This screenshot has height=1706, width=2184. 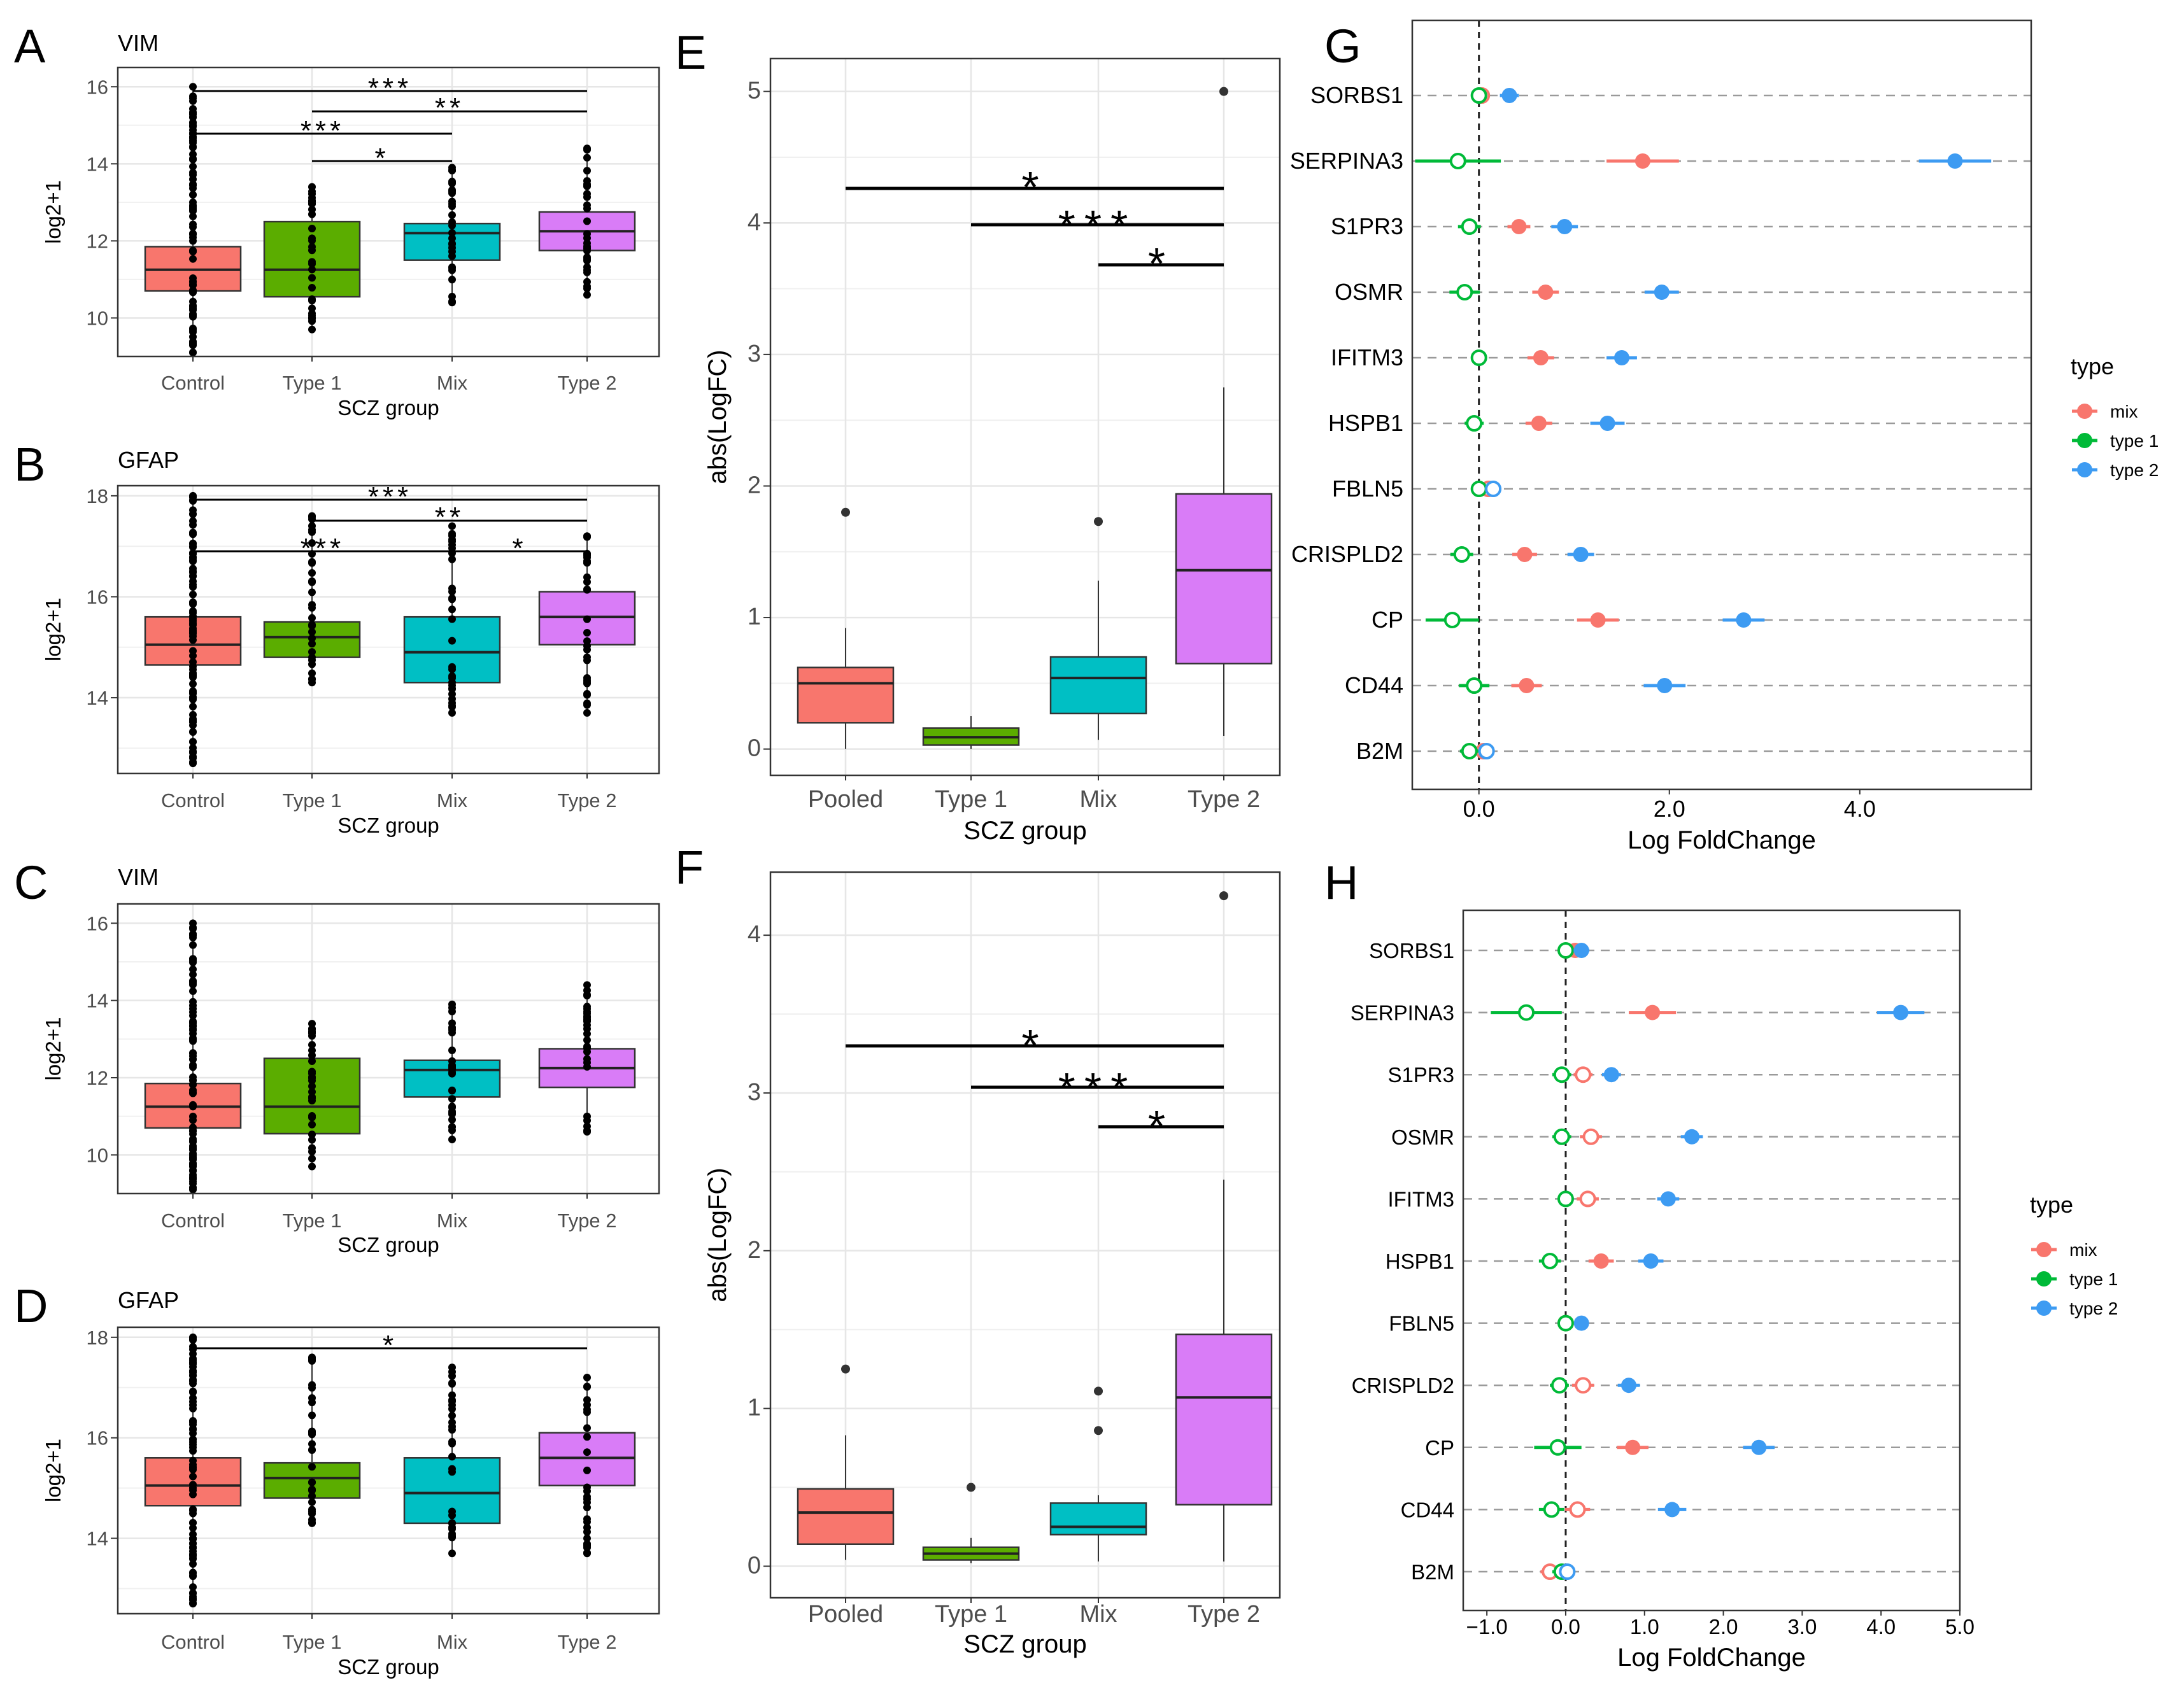 What do you see at coordinates (1479, 809) in the screenshot?
I see `x-tick-label: 0.0` at bounding box center [1479, 809].